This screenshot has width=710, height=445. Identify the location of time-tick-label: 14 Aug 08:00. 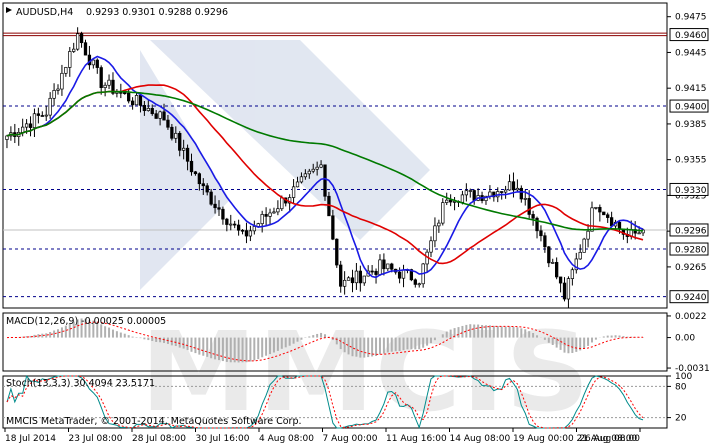
(480, 439).